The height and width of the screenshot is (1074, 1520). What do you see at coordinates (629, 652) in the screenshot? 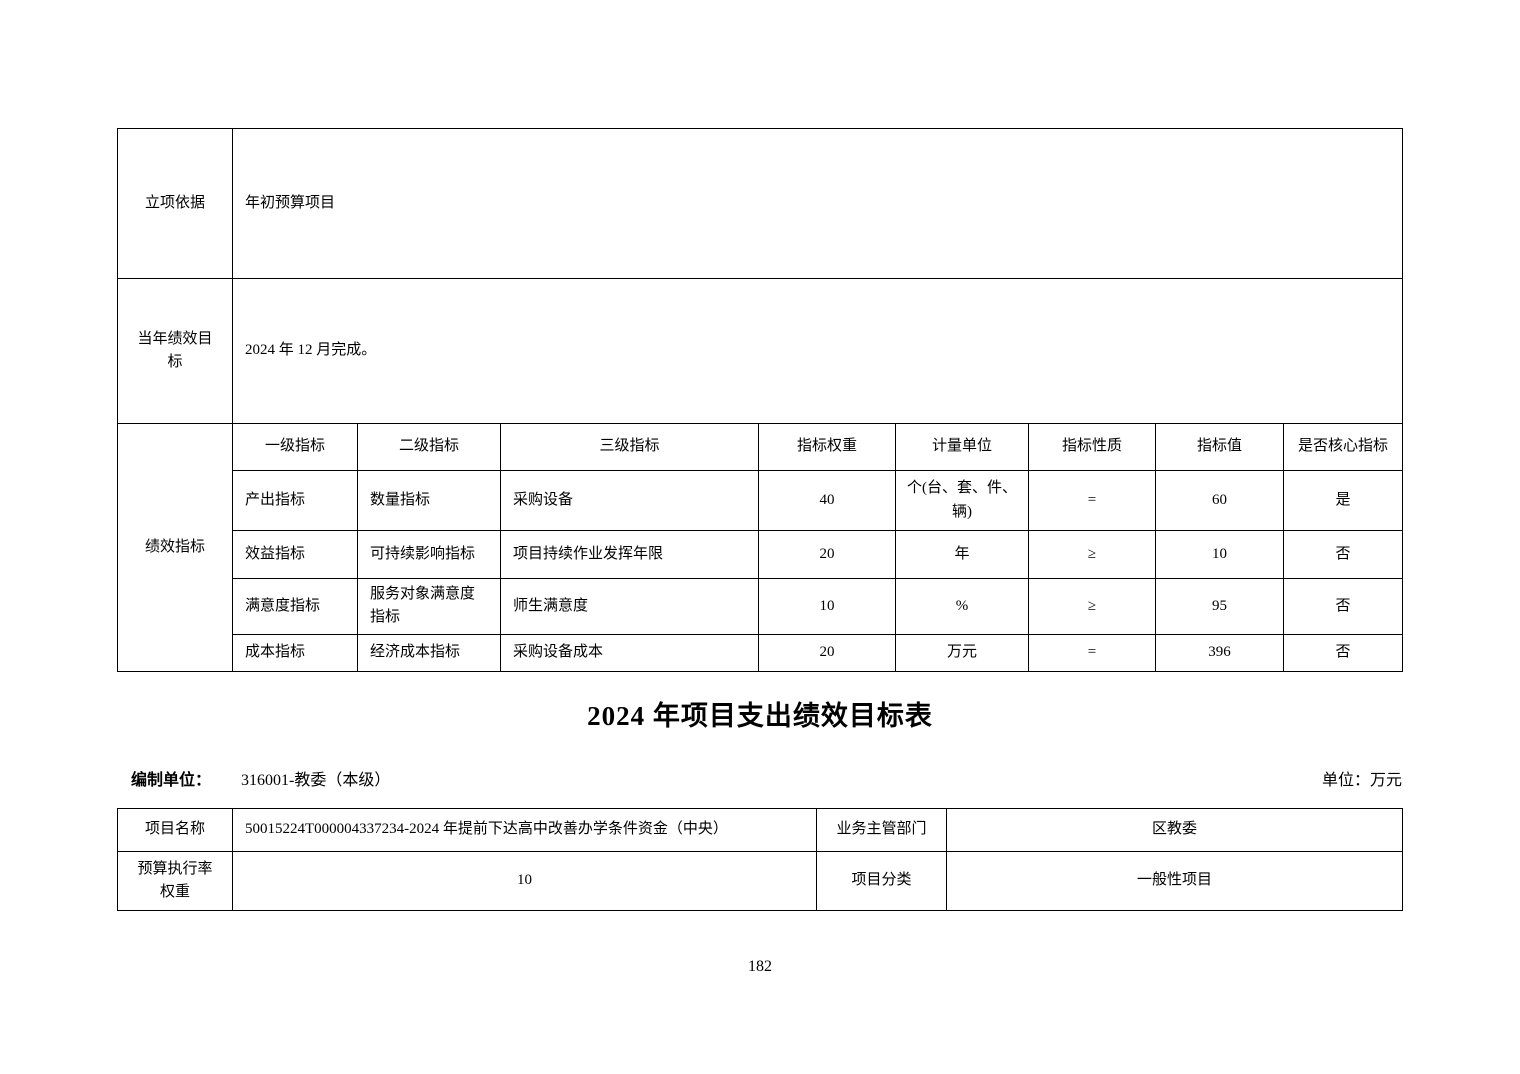
I see `indicator-cell: 采购设备成本` at bounding box center [629, 652].